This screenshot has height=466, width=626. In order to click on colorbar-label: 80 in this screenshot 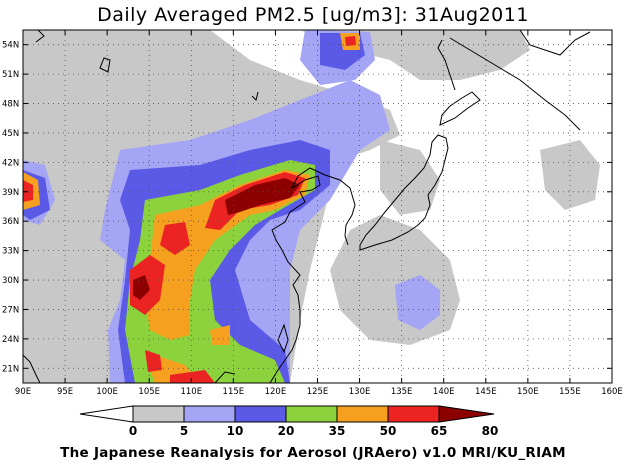, I will do `click(490, 431)`.